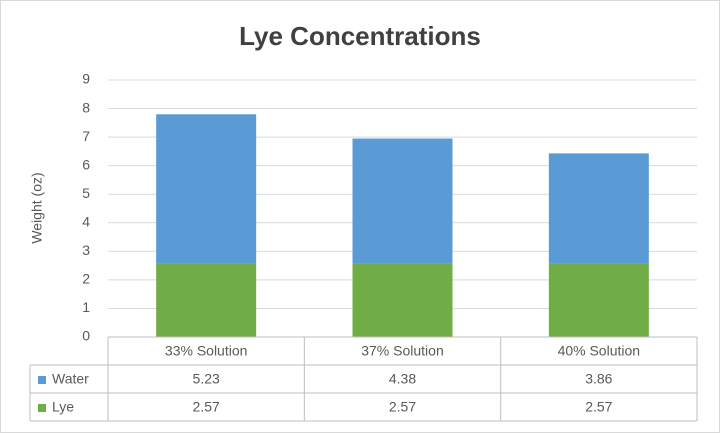 The width and height of the screenshot is (720, 433). What do you see at coordinates (86, 221) in the screenshot?
I see `y-tick-label: 4` at bounding box center [86, 221].